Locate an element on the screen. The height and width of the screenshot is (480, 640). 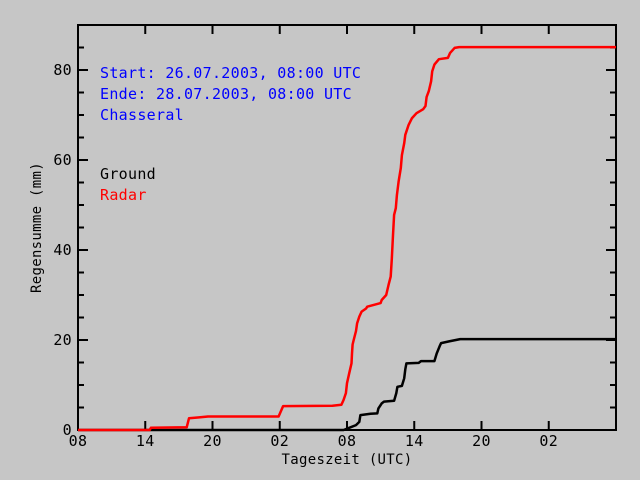
legend-label-ground: Ground is located at coordinates (128, 174).